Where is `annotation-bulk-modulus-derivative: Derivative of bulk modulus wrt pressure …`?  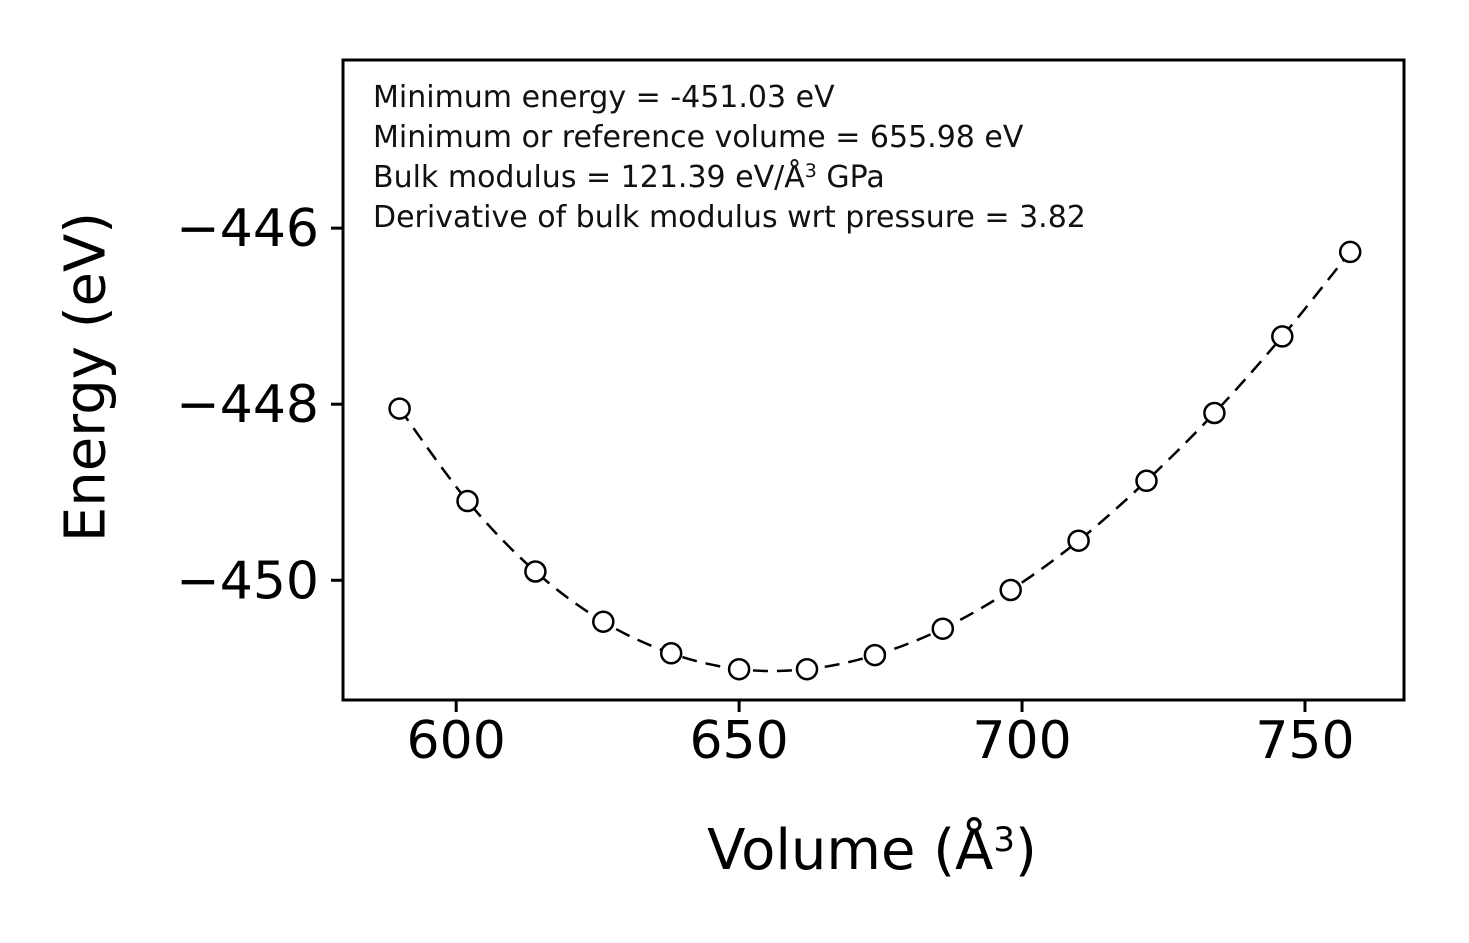 annotation-bulk-modulus-derivative: Derivative of bulk modulus wrt pressure … is located at coordinates (729, 217).